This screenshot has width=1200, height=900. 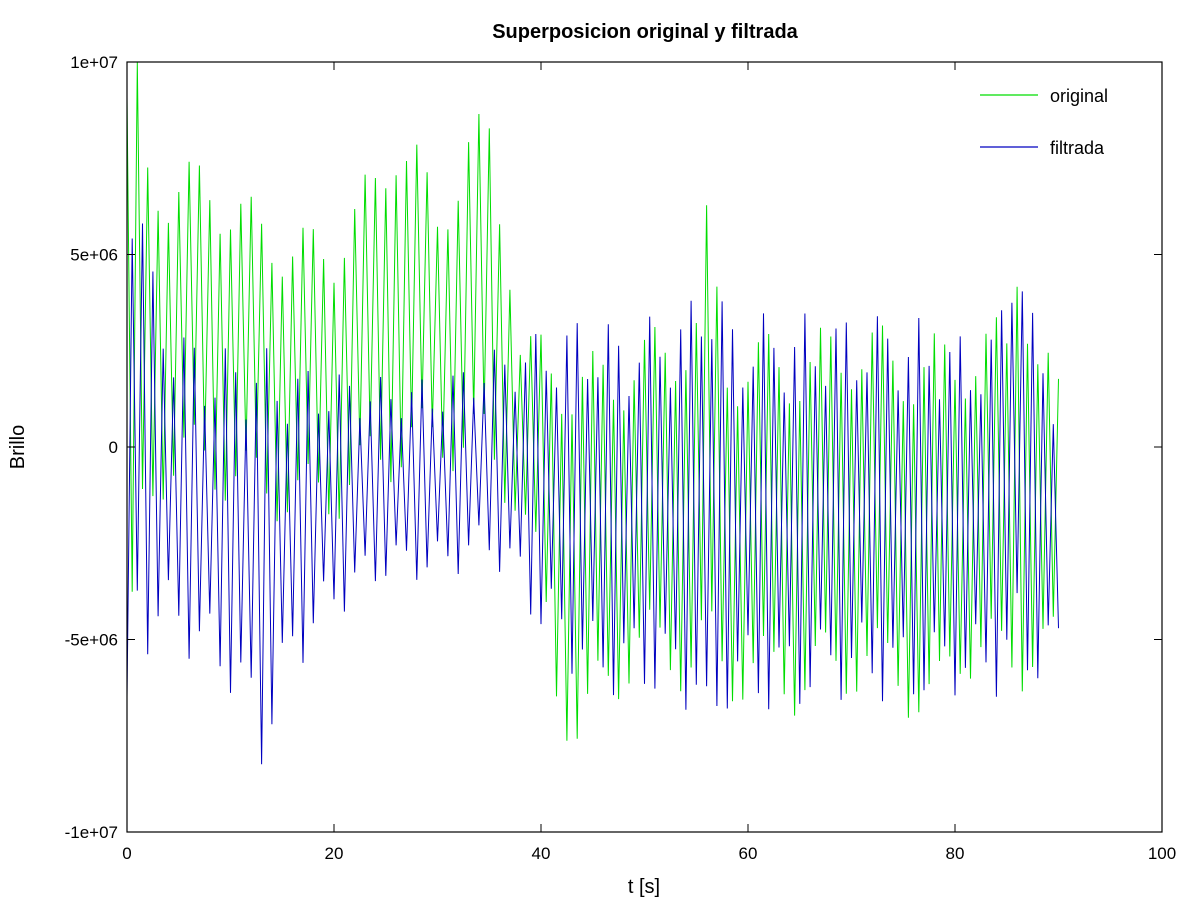 I want to click on y-axis-title: Brillo, so click(x=18, y=447).